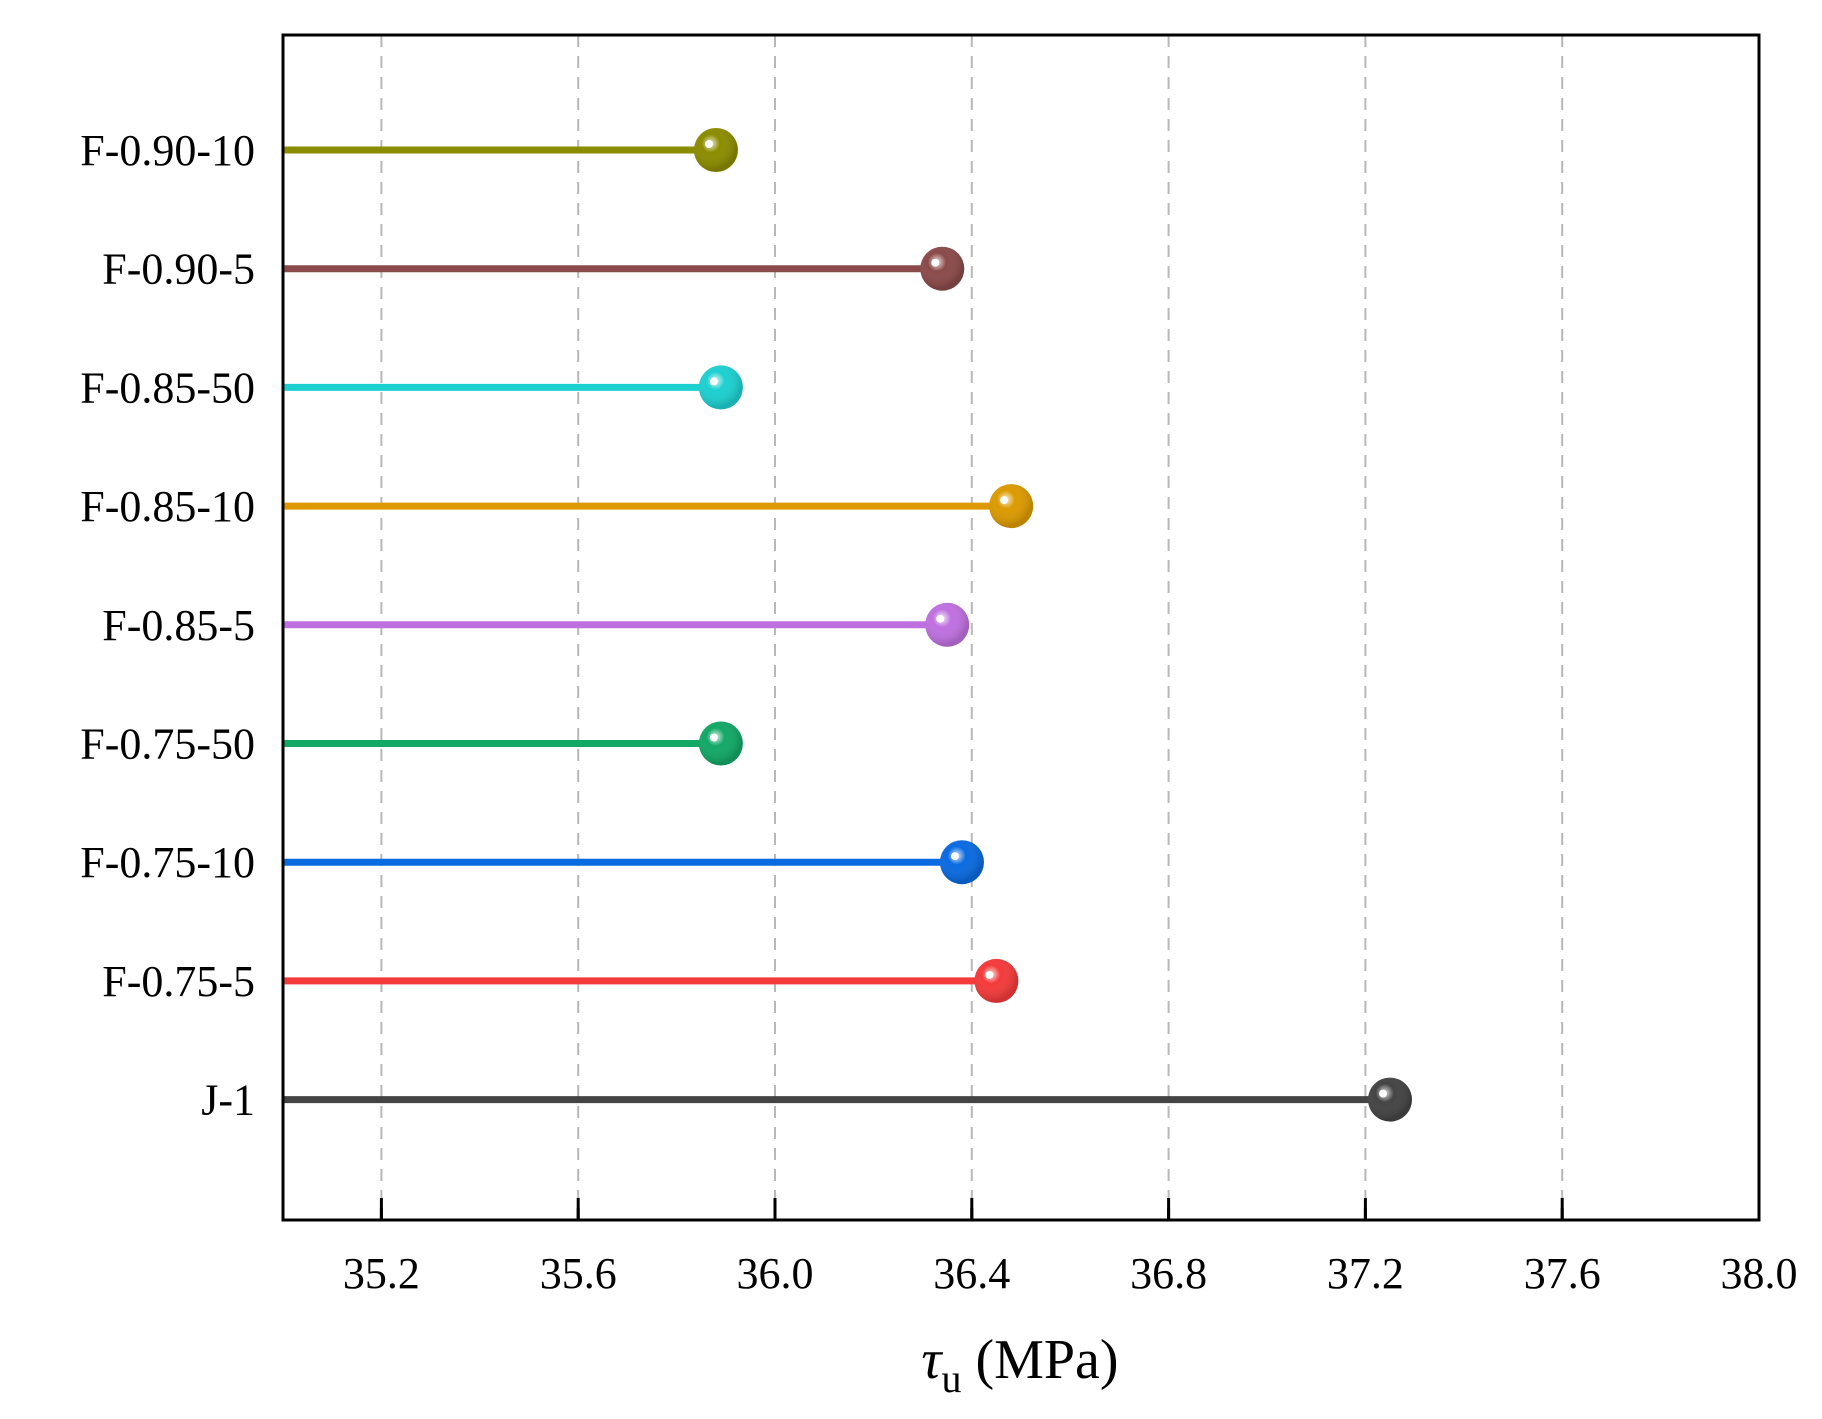 This screenshot has height=1419, width=1822. What do you see at coordinates (775, 1273) in the screenshot?
I see `x-tick-label: 36.0` at bounding box center [775, 1273].